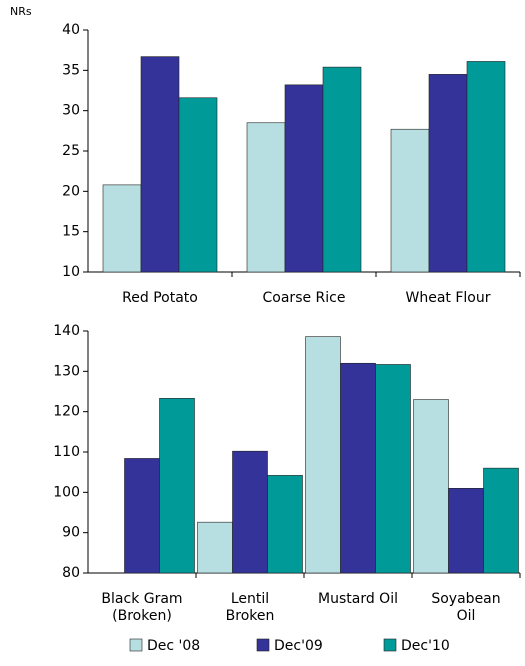  I want to click on x-tick-label: Red Potato, so click(160, 298).